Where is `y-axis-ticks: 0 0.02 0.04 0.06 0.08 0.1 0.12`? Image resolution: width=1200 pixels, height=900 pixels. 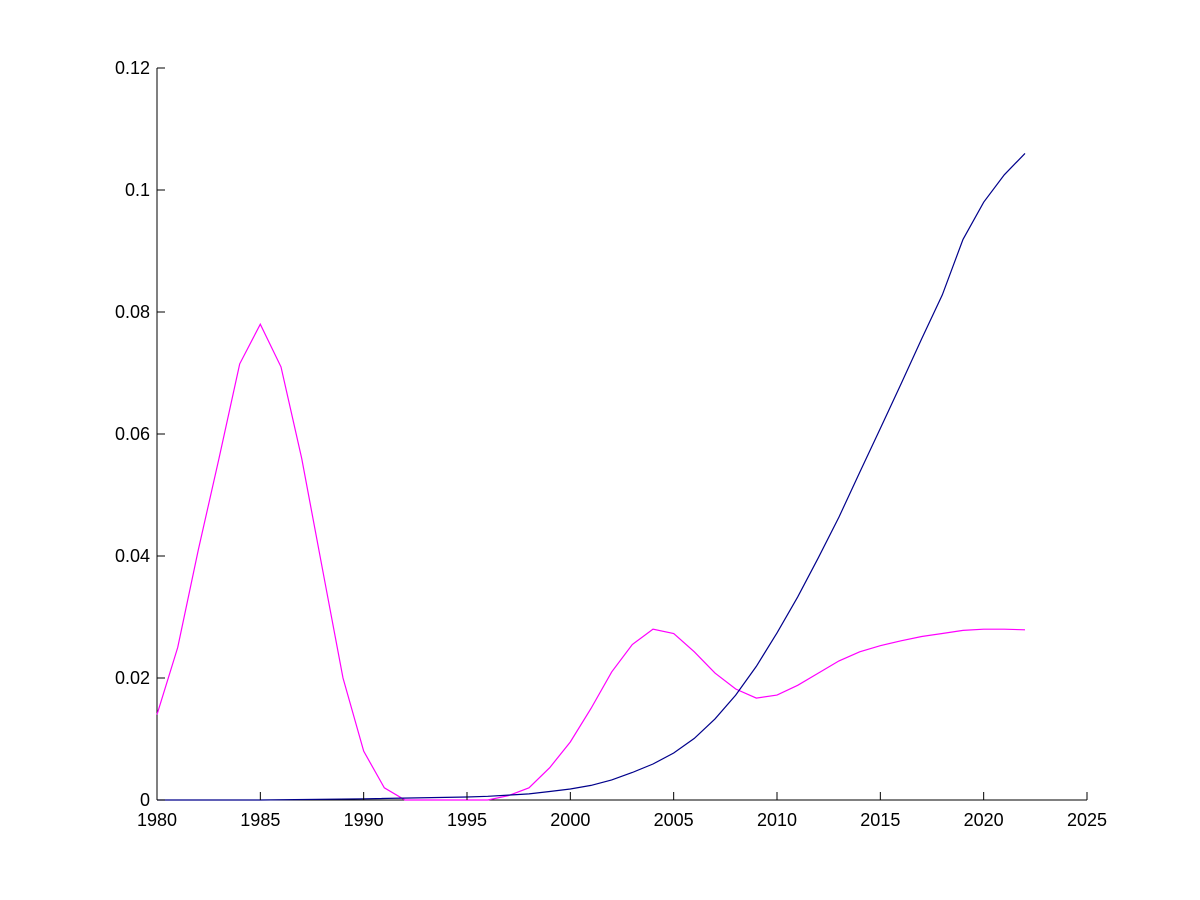 y-axis-ticks: 0 0.02 0.04 0.06 0.08 0.1 0.12 is located at coordinates (140, 434).